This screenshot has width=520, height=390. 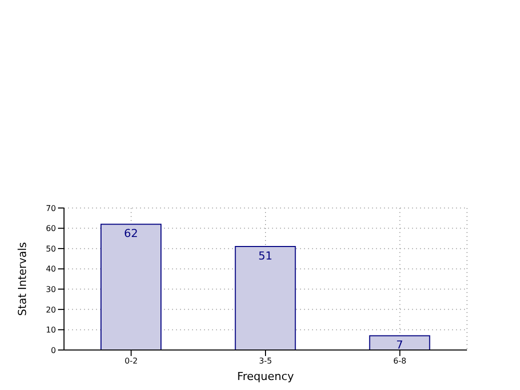 What do you see at coordinates (51, 229) in the screenshot?
I see `y-tick-label: 60` at bounding box center [51, 229].